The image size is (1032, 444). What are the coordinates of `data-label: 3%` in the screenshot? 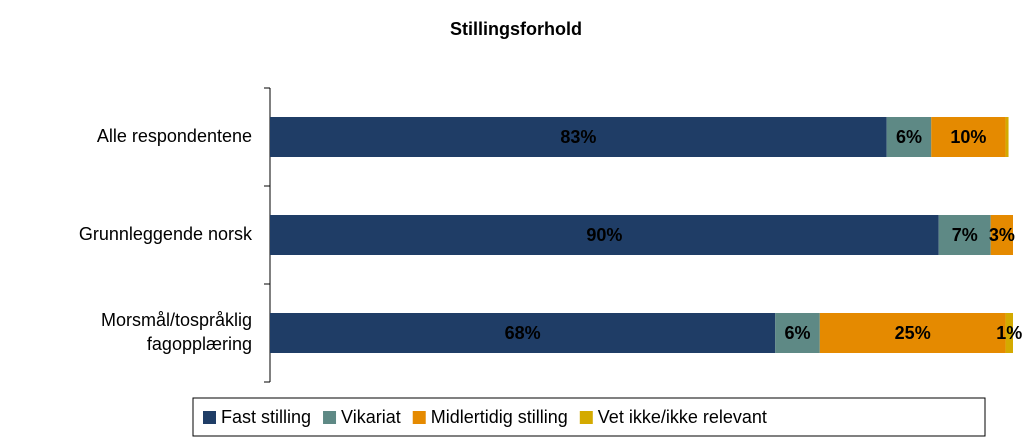 It's located at (1002, 235).